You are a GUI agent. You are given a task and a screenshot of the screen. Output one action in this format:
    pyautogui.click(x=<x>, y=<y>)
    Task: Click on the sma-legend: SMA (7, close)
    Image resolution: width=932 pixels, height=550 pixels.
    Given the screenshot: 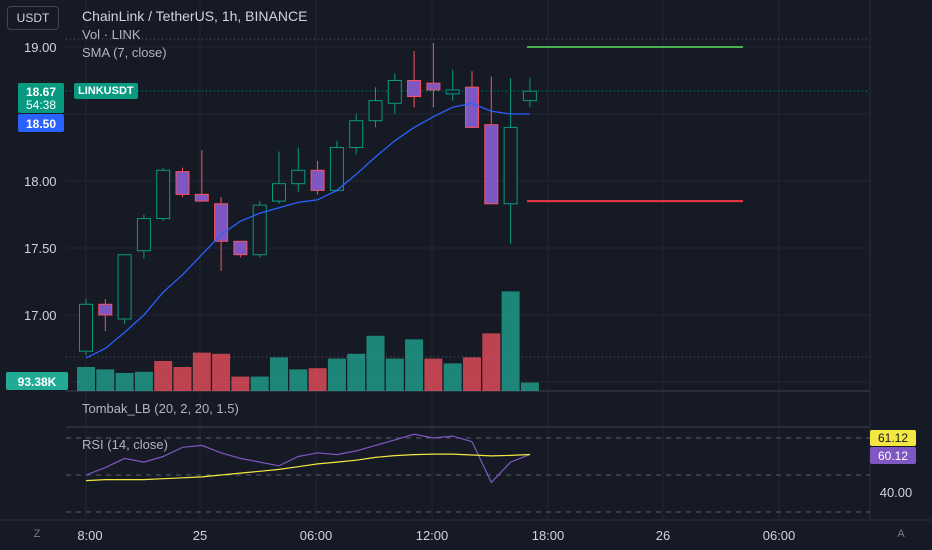 What is the action you would take?
    pyautogui.click(x=124, y=52)
    